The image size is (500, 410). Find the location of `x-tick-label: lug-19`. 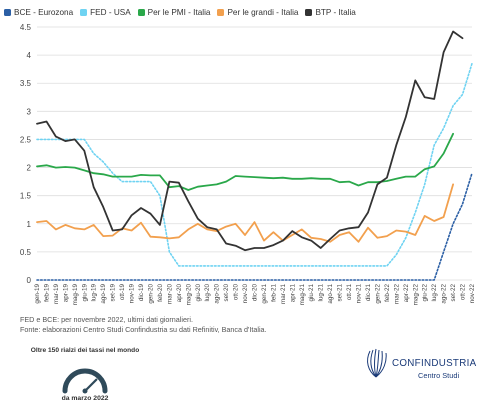

x-tick-label: lug-19 is located at coordinates (94, 293).